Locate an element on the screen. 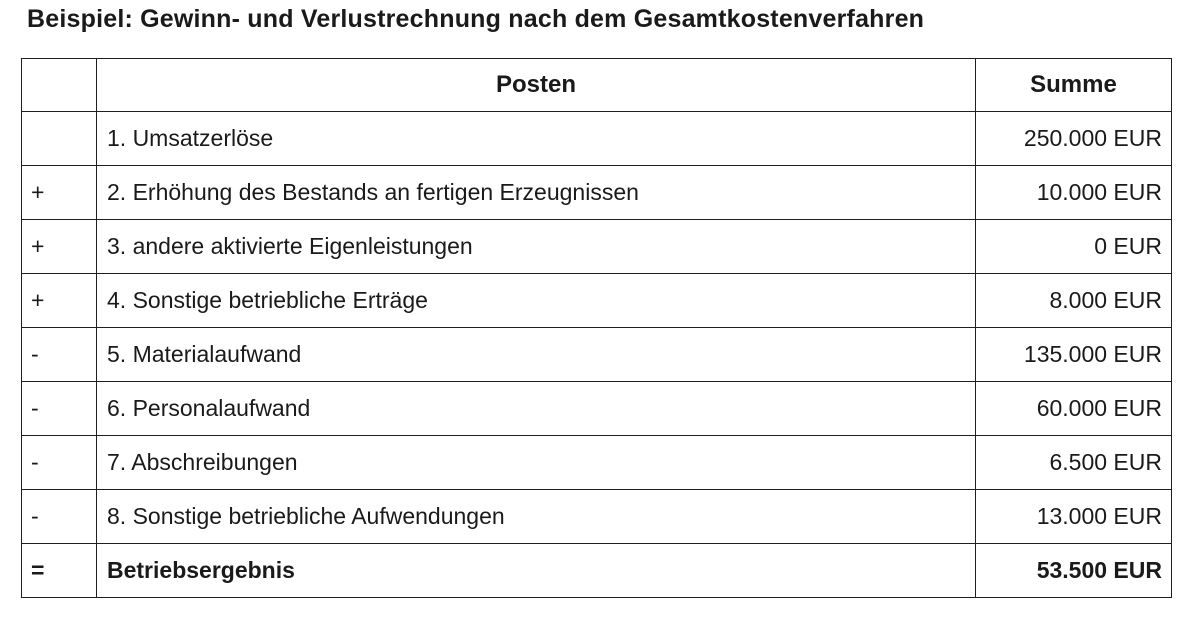 The width and height of the screenshot is (1202, 623). table-row: - 7. Abschreibungen 6.500 EUR is located at coordinates (596, 462).